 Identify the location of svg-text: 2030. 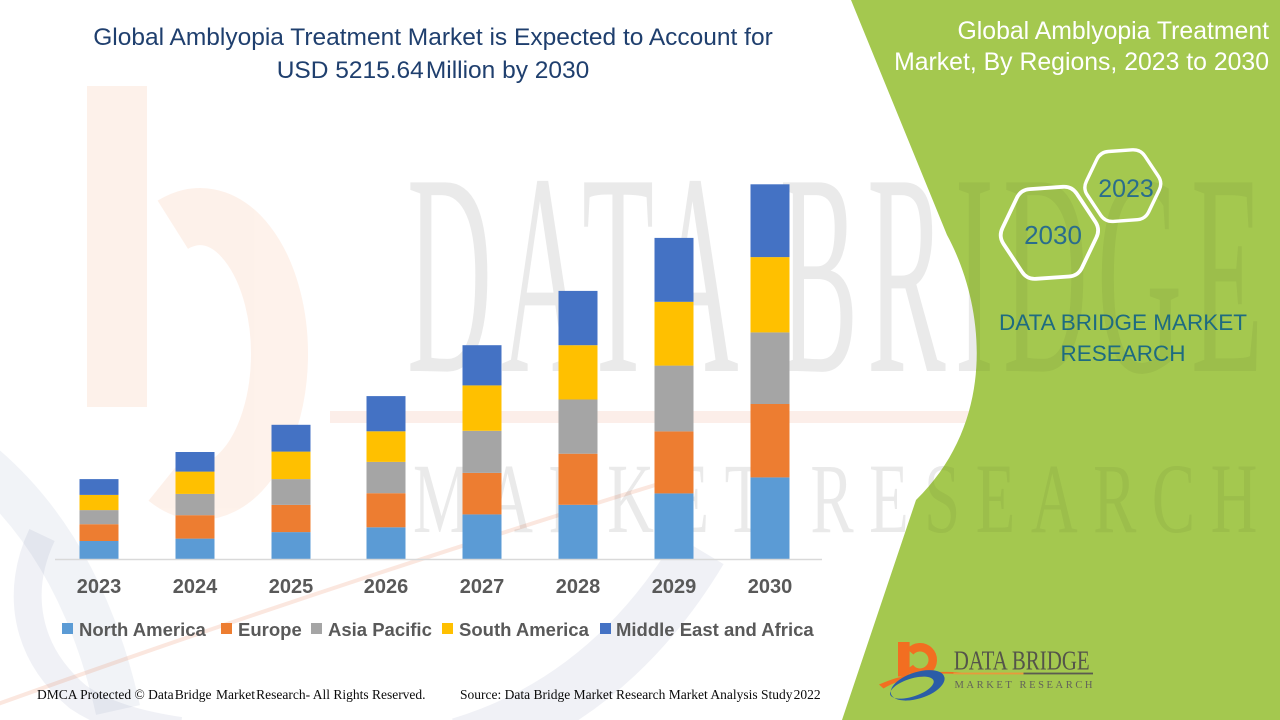
(1053, 235).